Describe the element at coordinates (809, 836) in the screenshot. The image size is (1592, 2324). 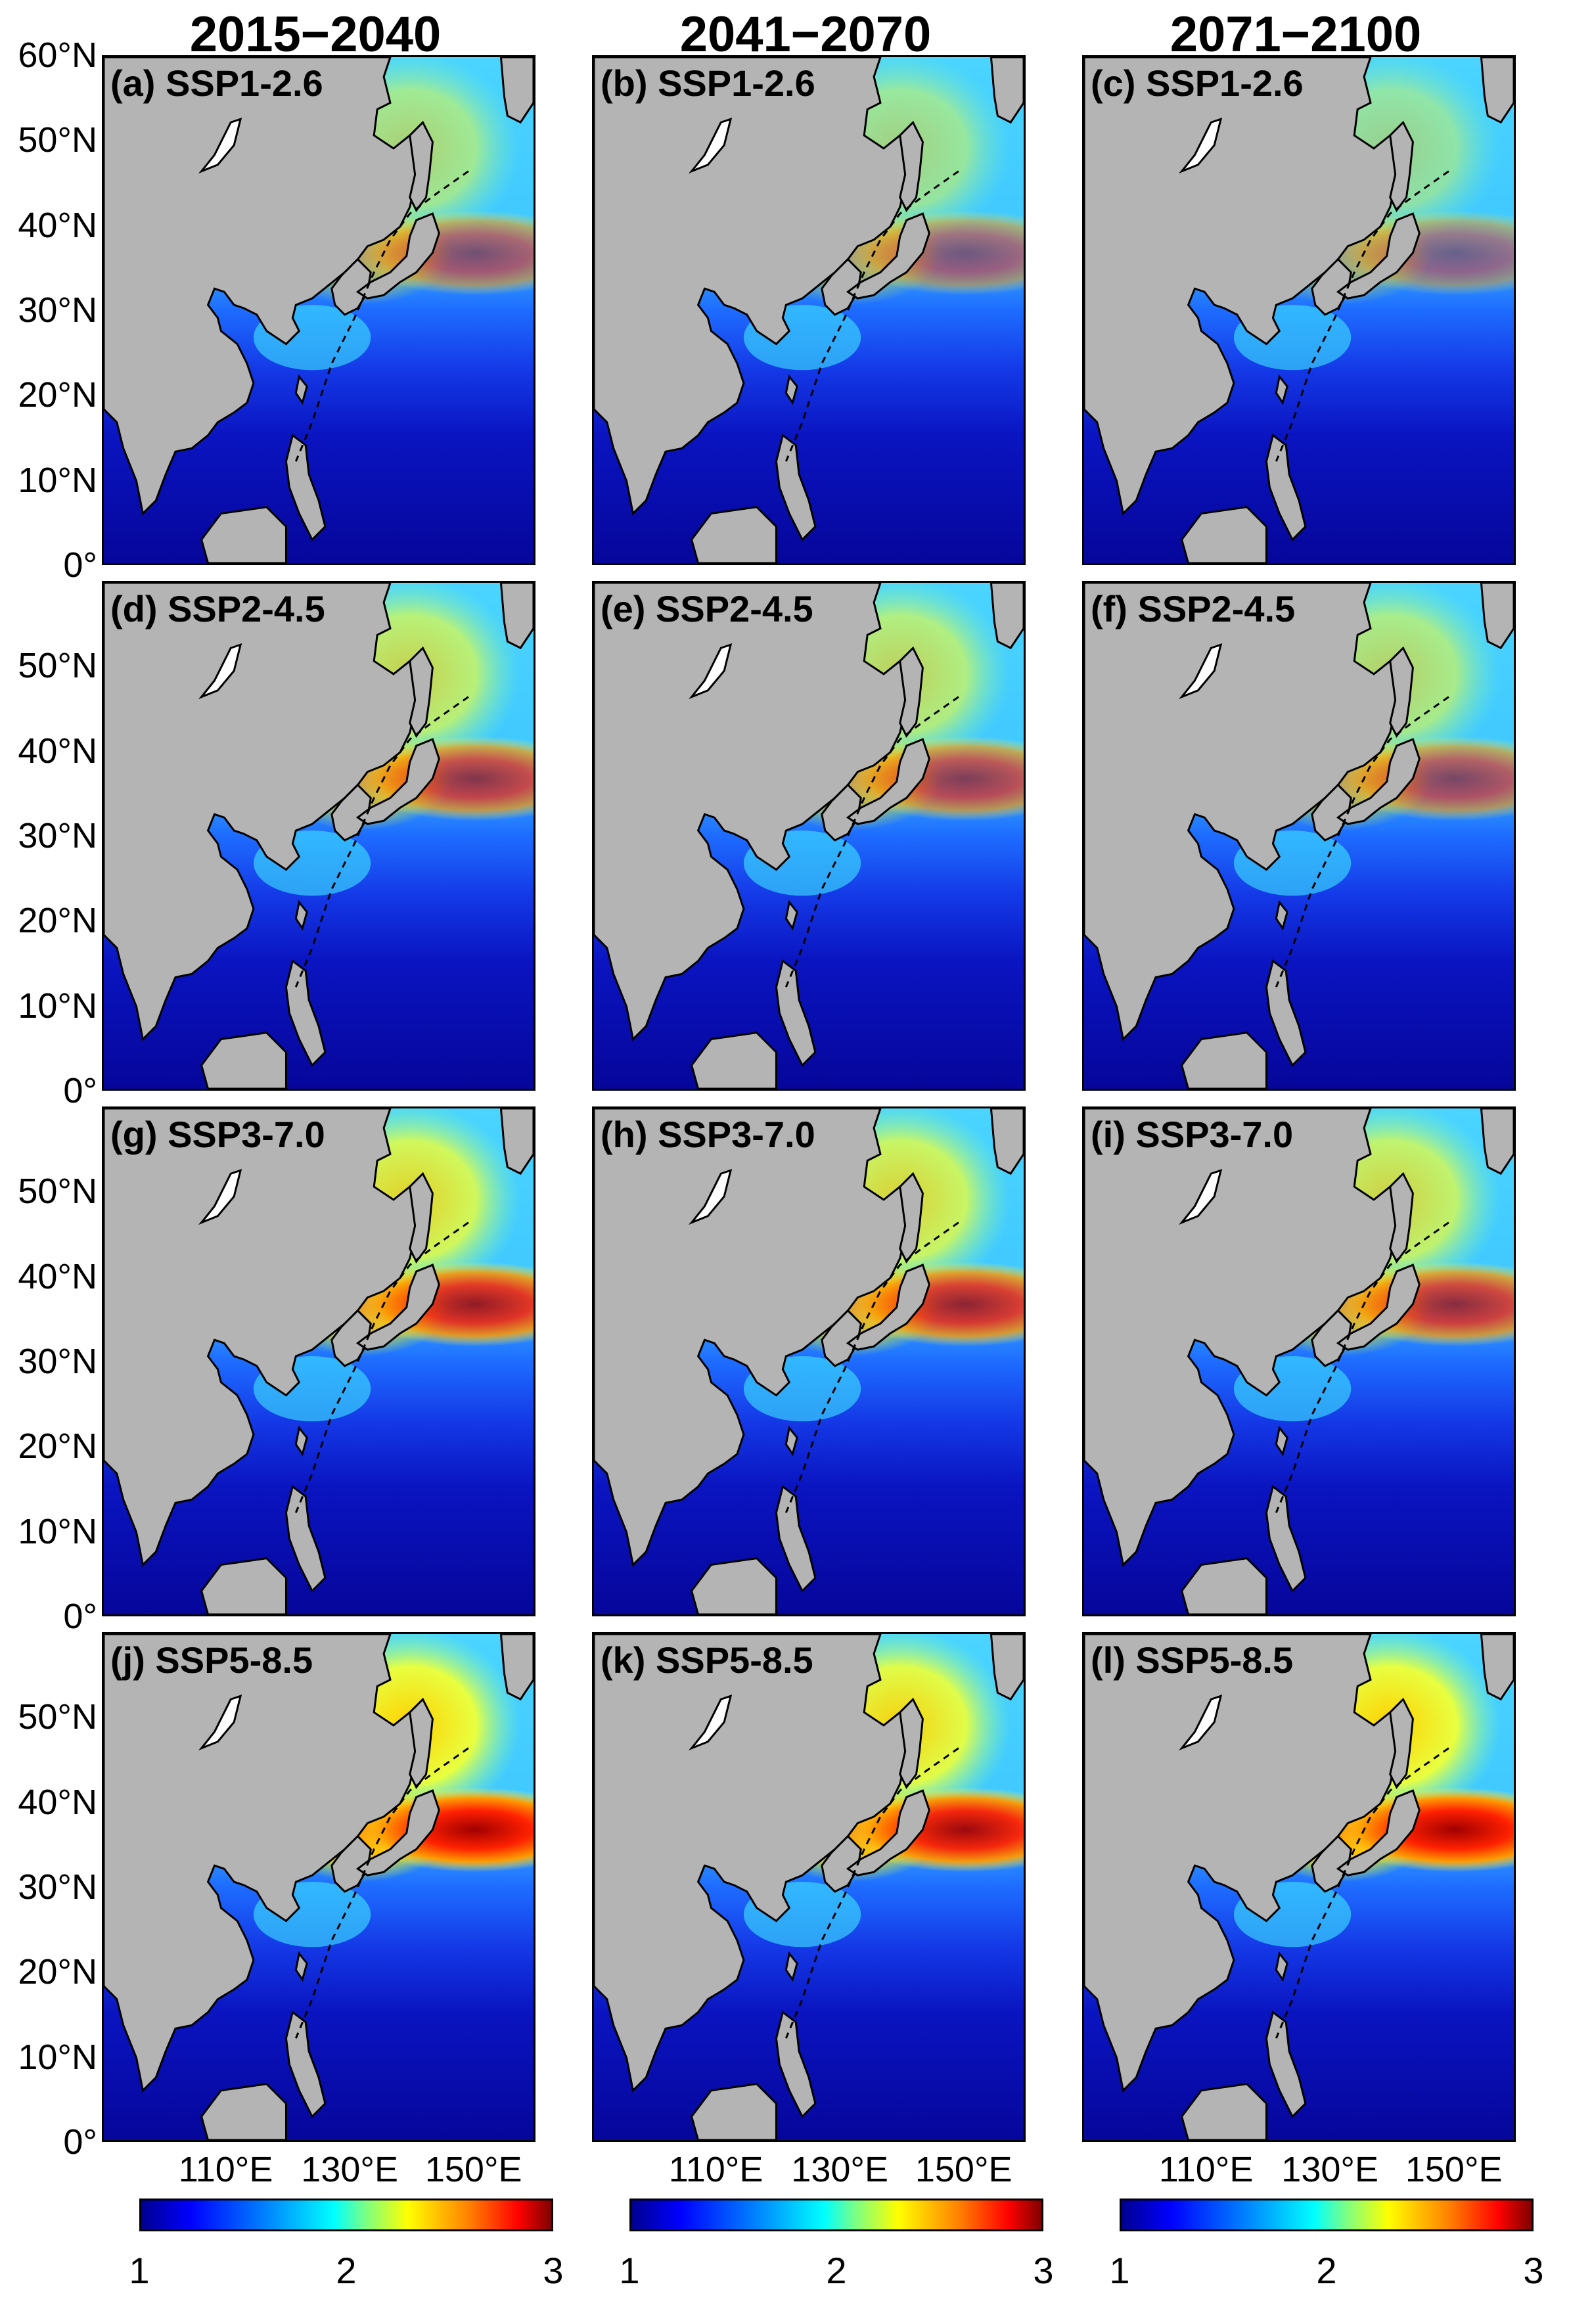
I see `map-panel: (e) SSP2-4.5` at that location.